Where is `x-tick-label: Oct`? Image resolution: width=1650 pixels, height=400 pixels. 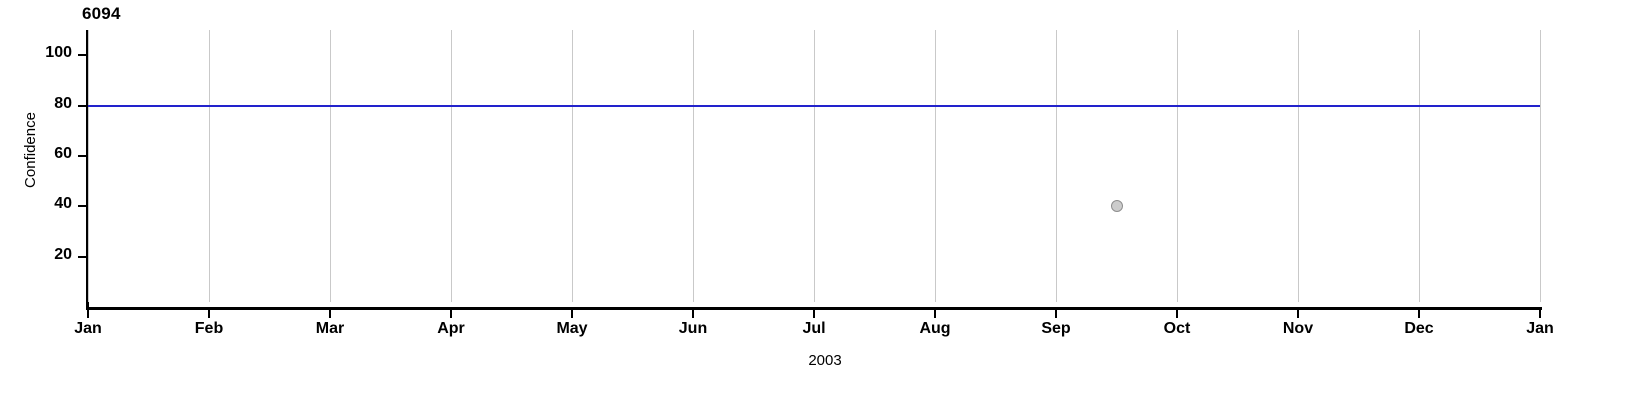 x-tick-label: Oct is located at coordinates (1177, 328).